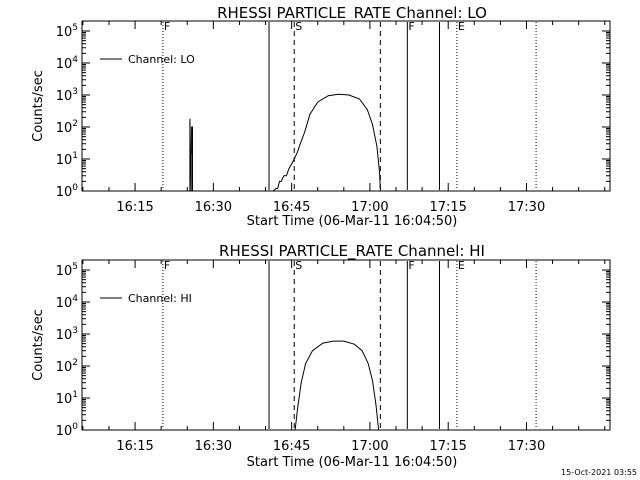 The image size is (640, 480). I want to click on chart-title: RHESSI PARTICLE_RATE Channel: HI, so click(352, 251).